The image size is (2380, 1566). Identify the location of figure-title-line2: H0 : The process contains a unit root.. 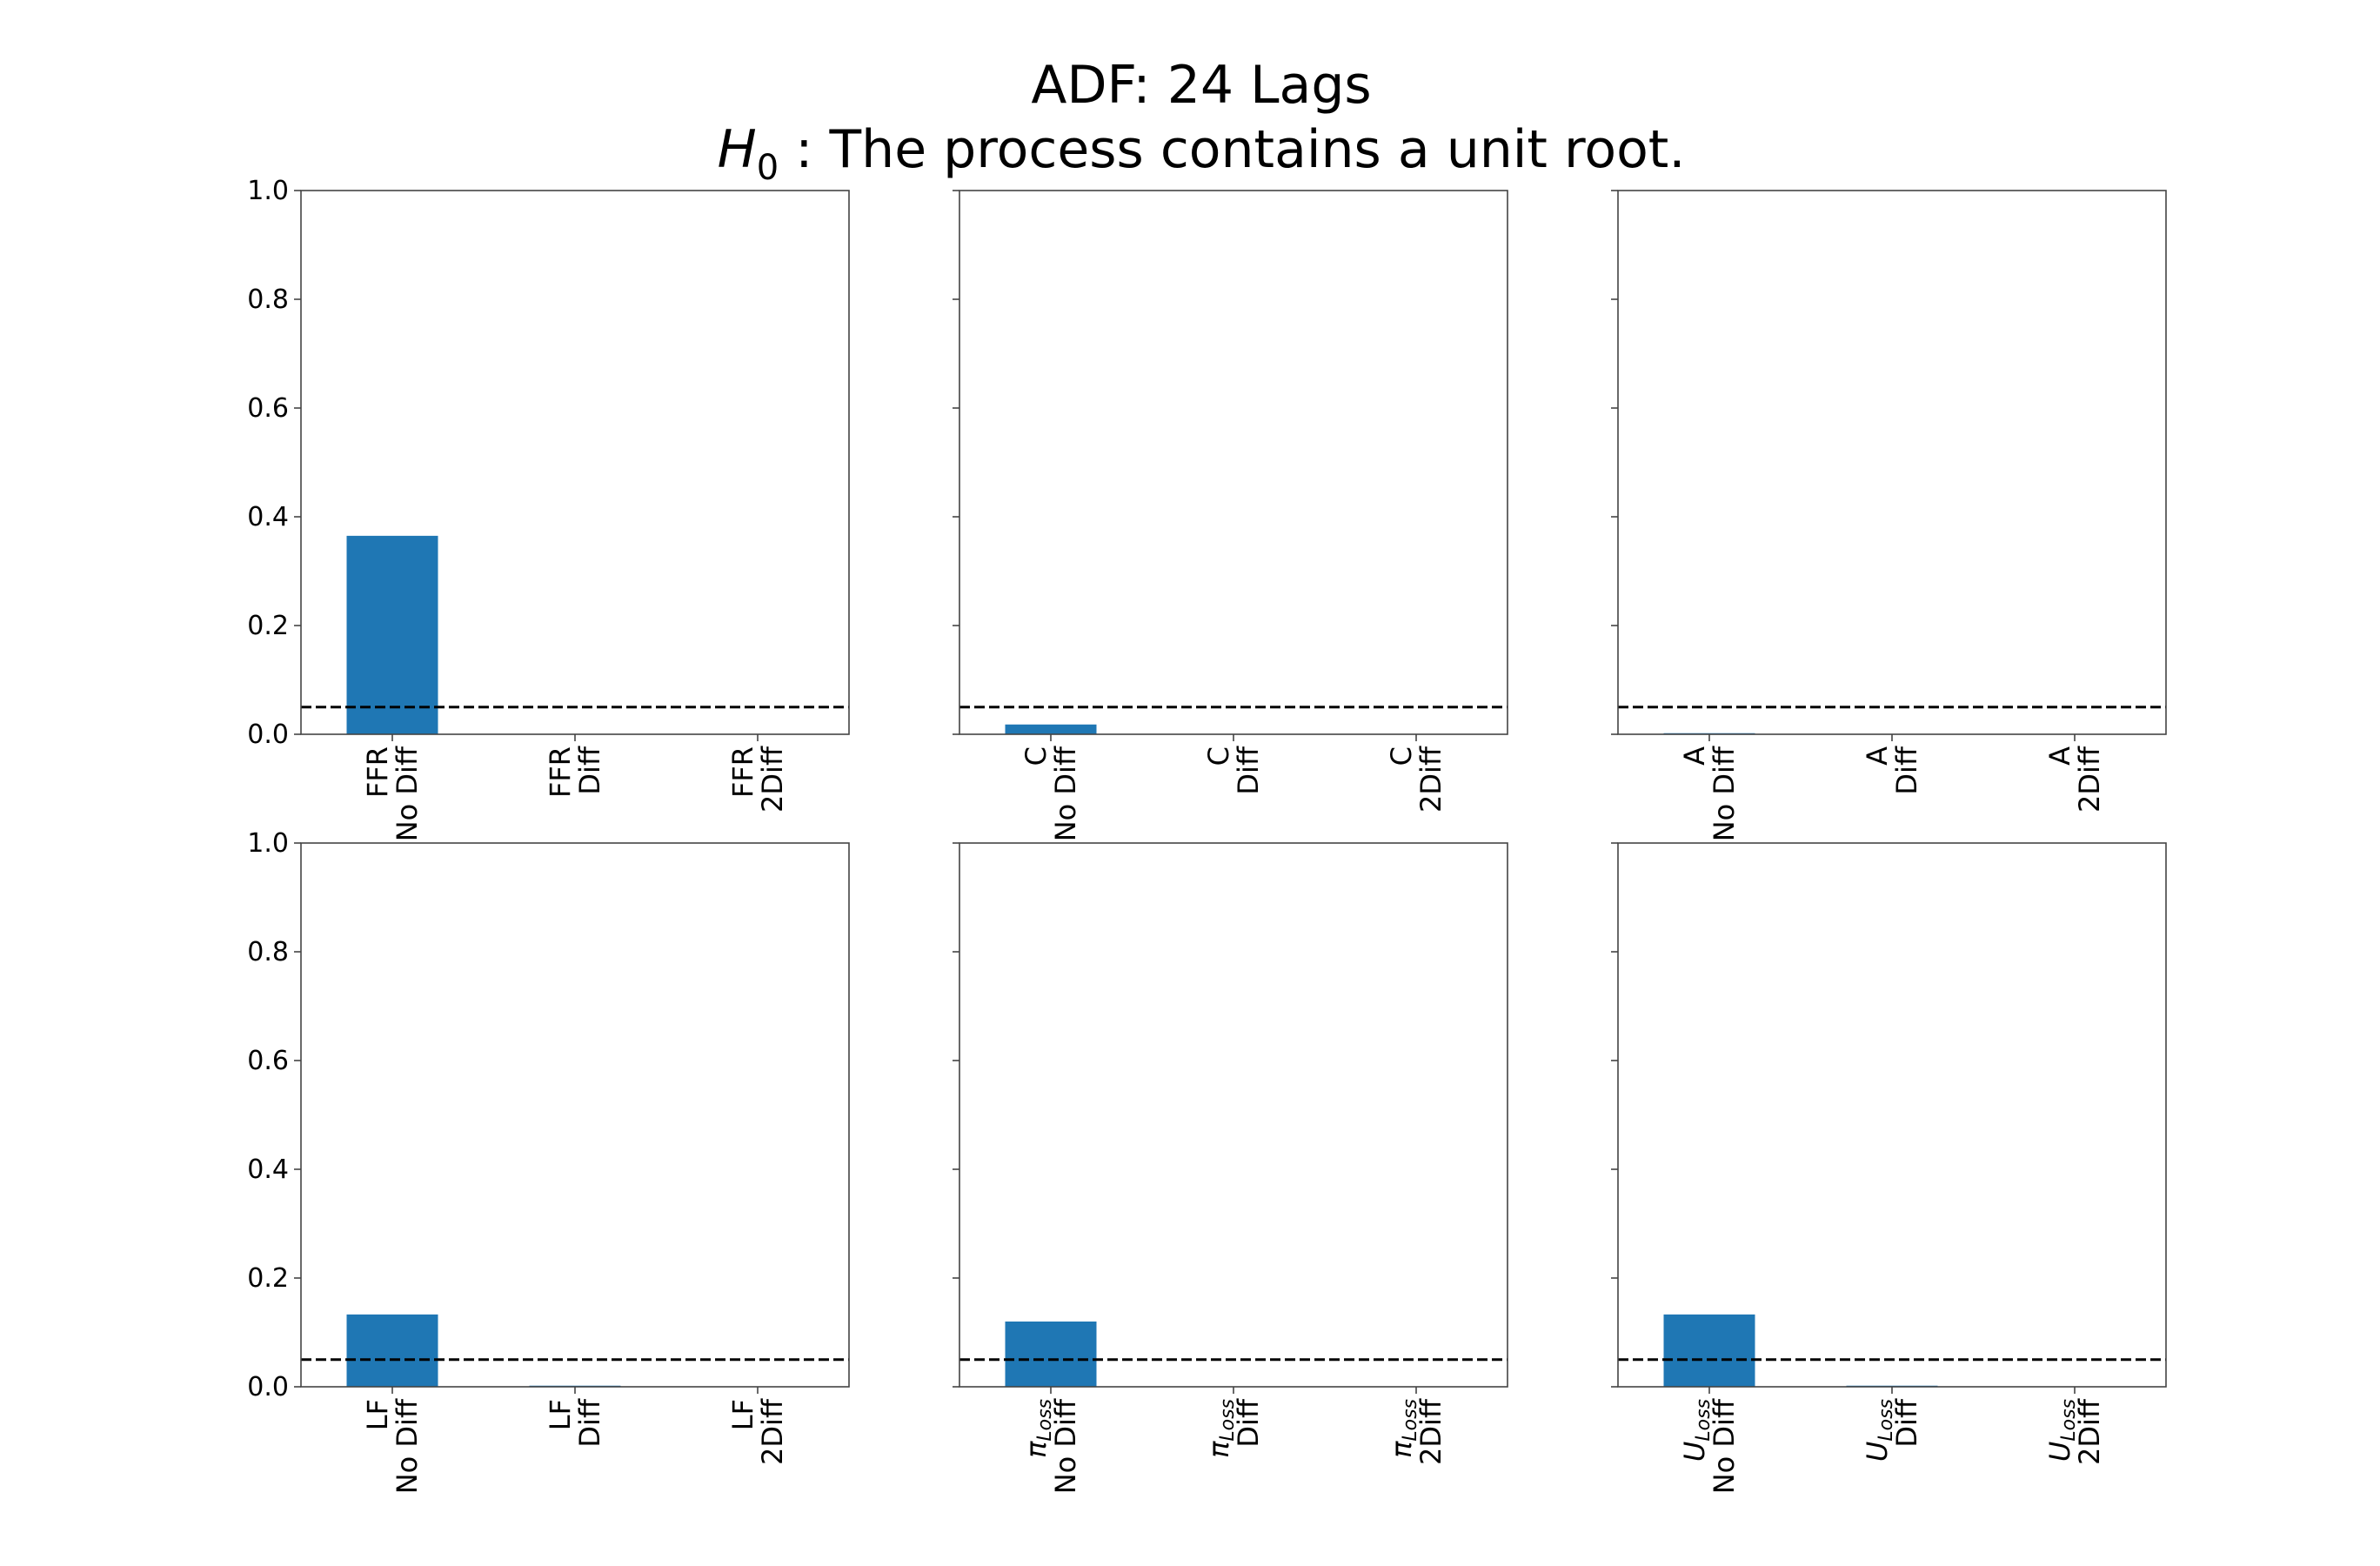
(1202, 153).